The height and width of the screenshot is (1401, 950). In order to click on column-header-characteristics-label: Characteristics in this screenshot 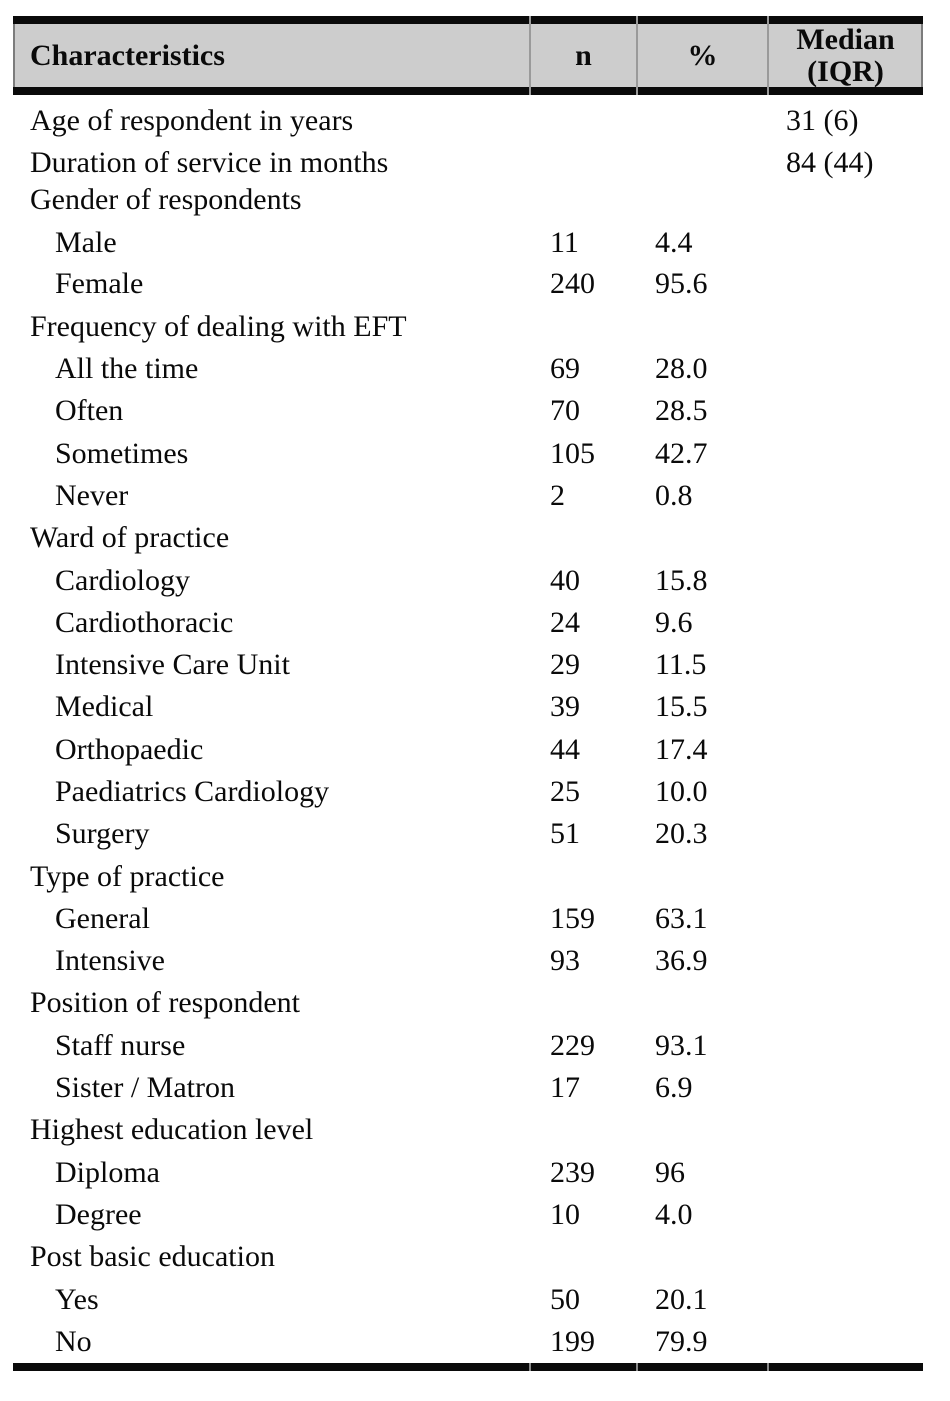, I will do `click(127, 55)`.